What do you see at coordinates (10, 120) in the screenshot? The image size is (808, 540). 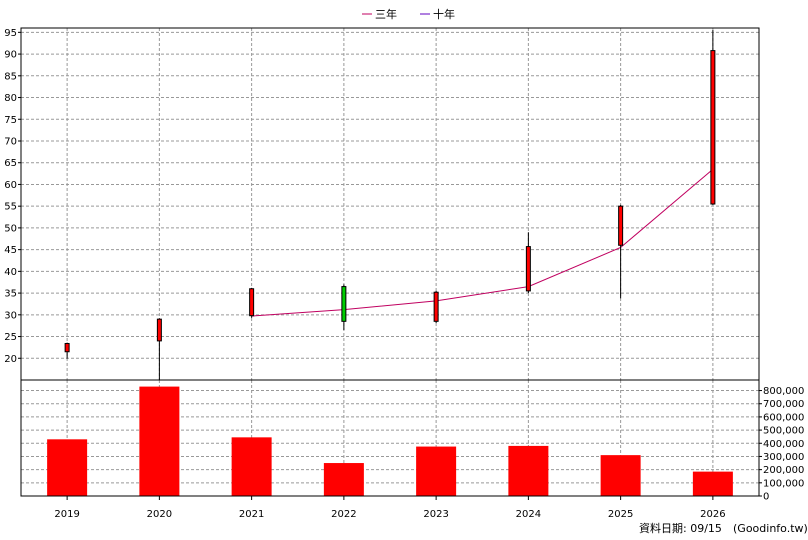 I see `price-tick-label: 75` at bounding box center [10, 120].